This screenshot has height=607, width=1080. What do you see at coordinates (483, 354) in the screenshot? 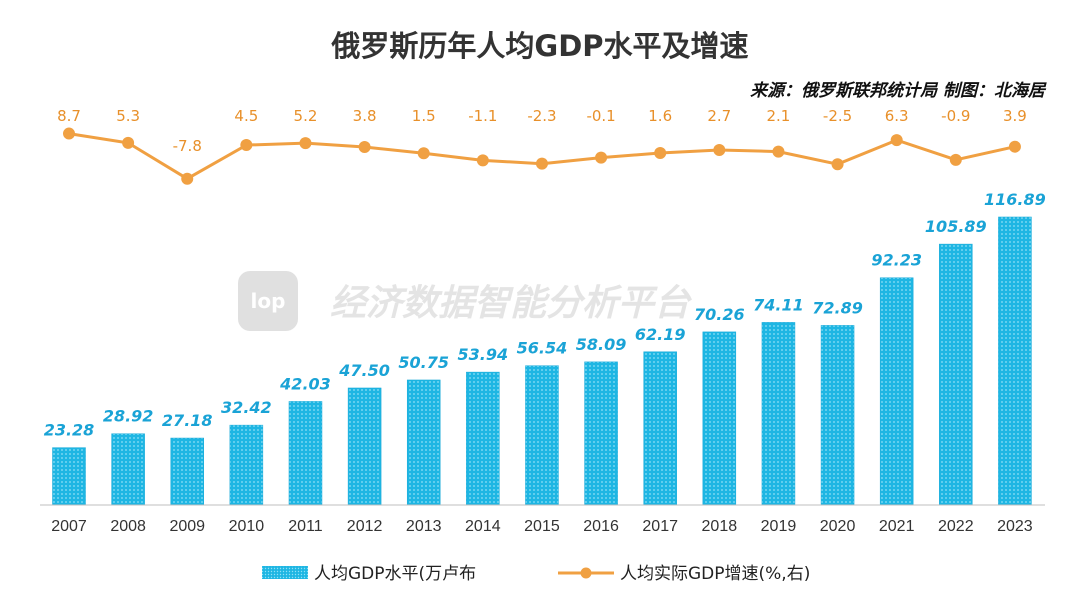
I see `bar-label-2014: 53.94` at bounding box center [483, 354].